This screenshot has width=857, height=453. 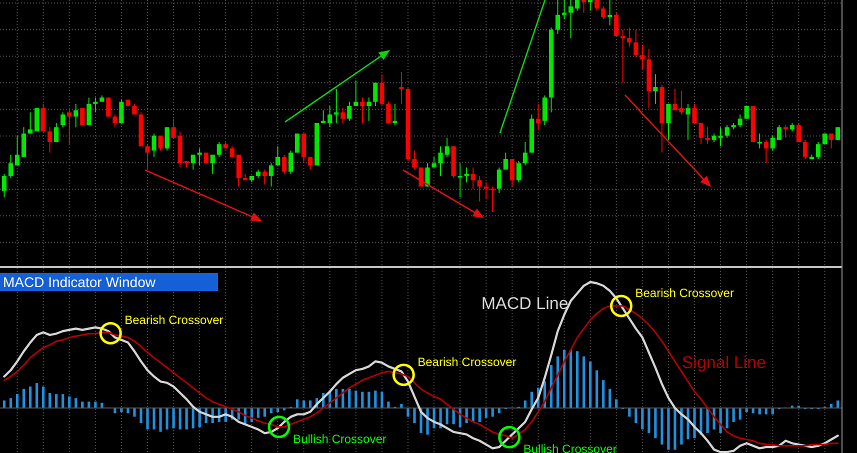 What do you see at coordinates (79, 282) in the screenshot?
I see `chart-title: MACD Indicator Window` at bounding box center [79, 282].